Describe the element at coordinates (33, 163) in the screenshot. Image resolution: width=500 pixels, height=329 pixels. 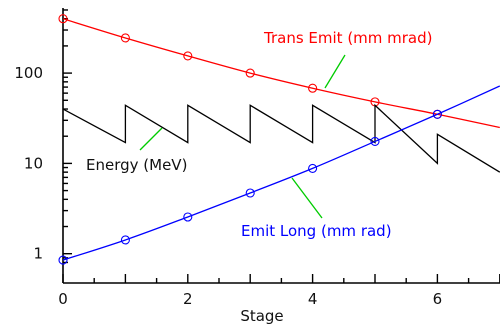
I see `y-tick-label: 10` at that location.